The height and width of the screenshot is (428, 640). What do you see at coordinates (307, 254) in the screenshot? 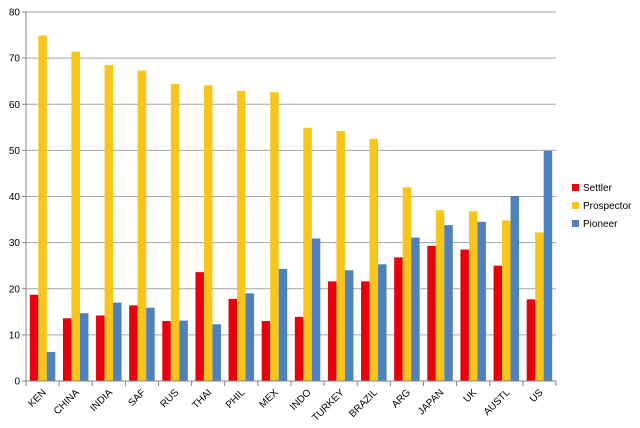
I see `bar-prospector-indo` at bounding box center [307, 254].